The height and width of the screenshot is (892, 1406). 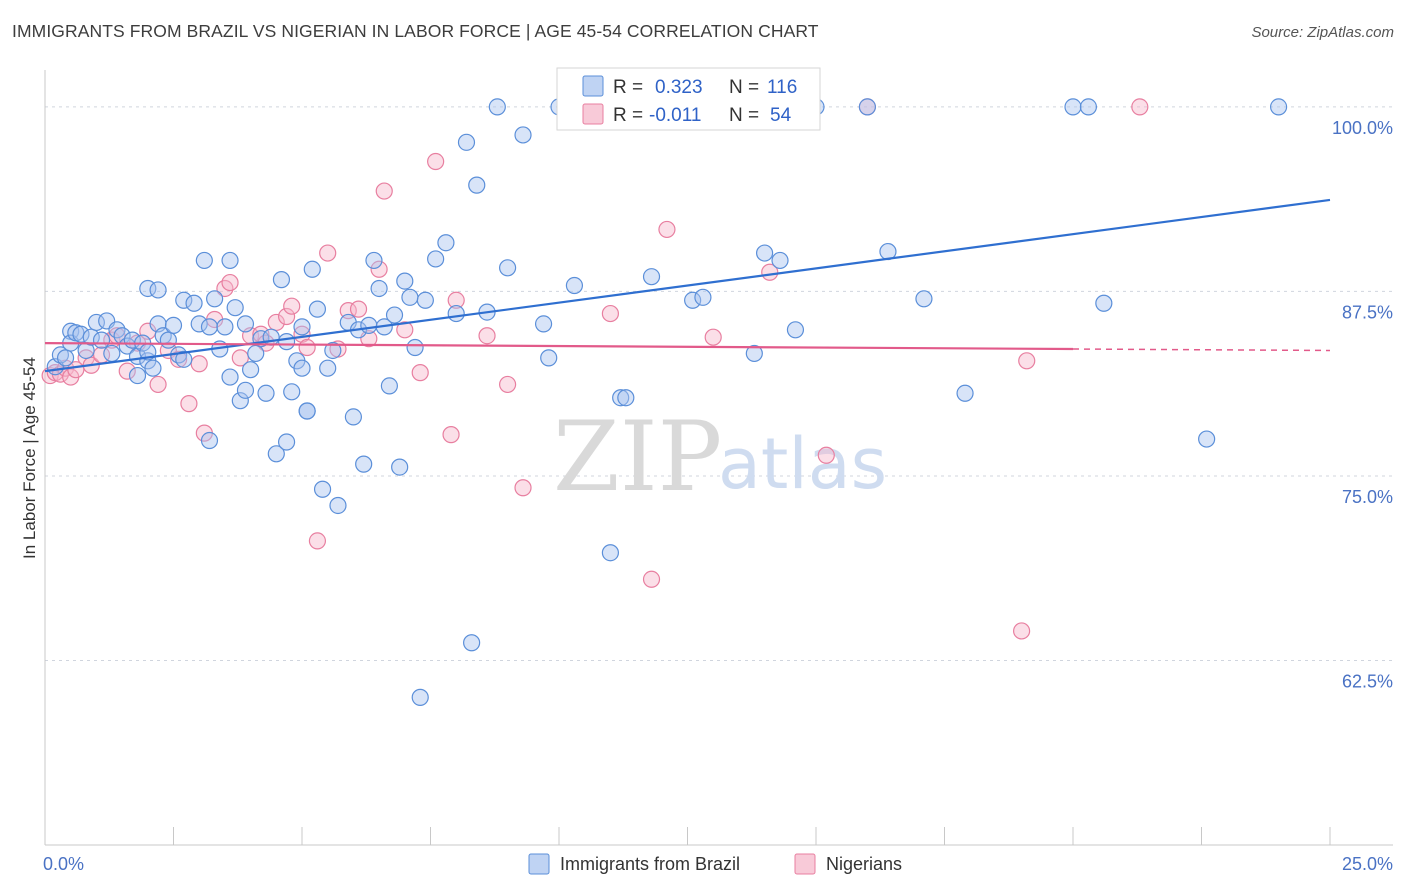 What do you see at coordinates (1367, 681) in the screenshot?
I see `y-tick-label: 62.5%` at bounding box center [1367, 681].